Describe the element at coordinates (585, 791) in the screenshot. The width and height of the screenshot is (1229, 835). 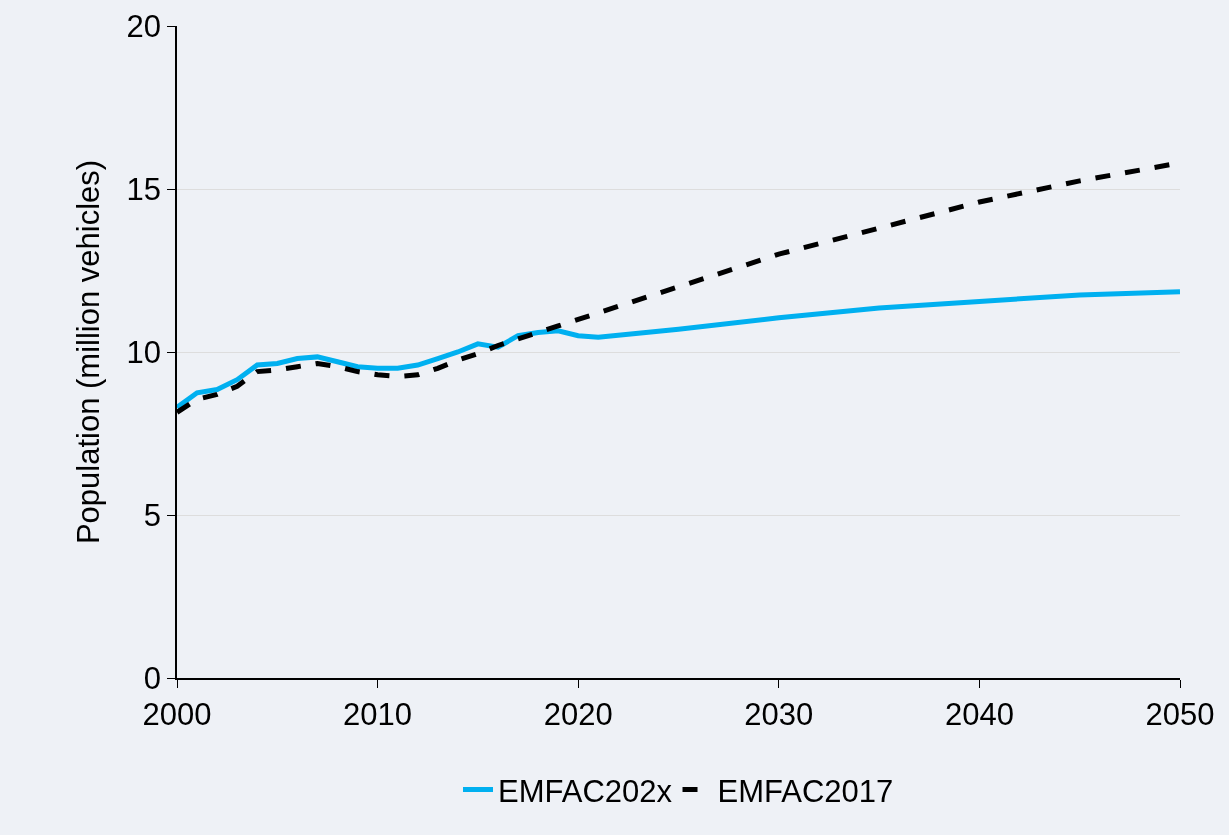
I see `legend-label: EMFAC202x` at that location.